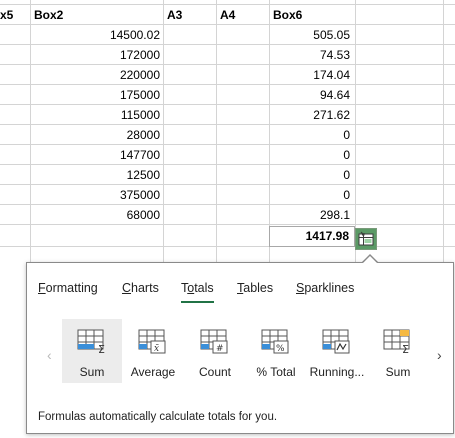 The height and width of the screenshot is (438, 455). I want to click on box2-cell: 220000, so click(139, 75).